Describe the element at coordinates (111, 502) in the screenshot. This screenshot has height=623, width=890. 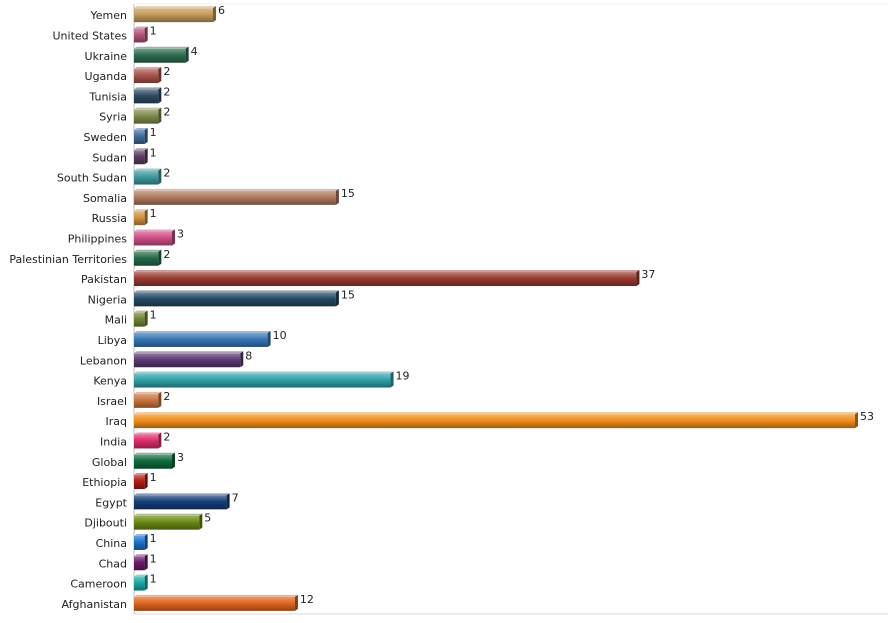
I see `category-label: Egypt` at that location.